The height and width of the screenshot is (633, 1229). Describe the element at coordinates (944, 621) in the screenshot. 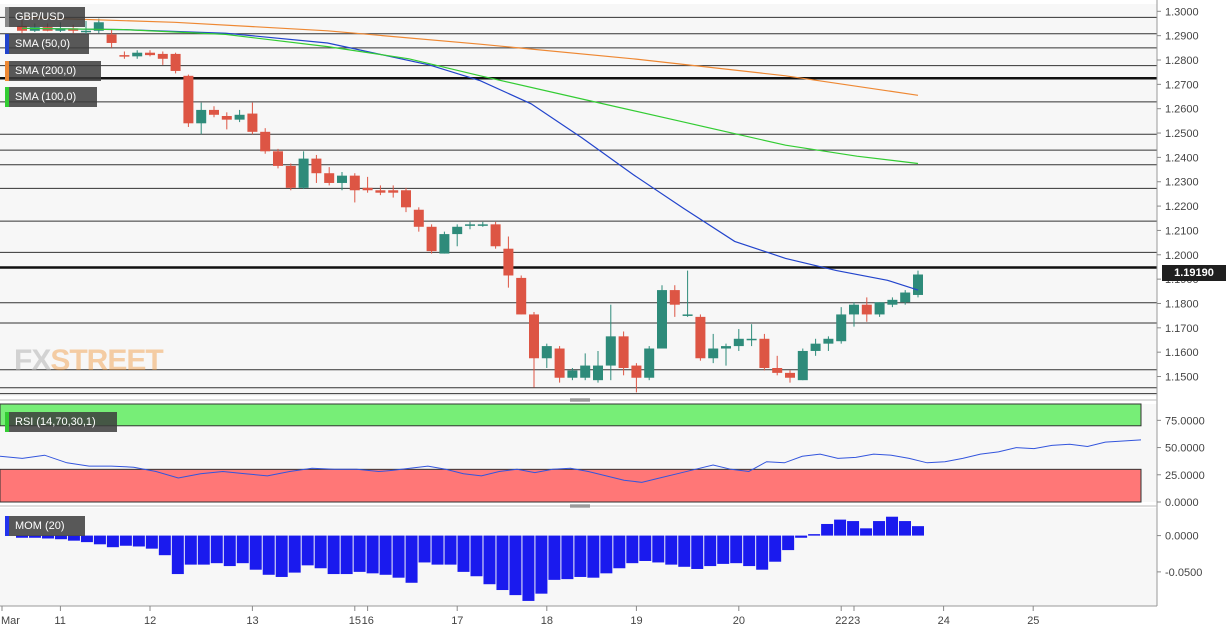

I see `x-tick-label: 24` at that location.